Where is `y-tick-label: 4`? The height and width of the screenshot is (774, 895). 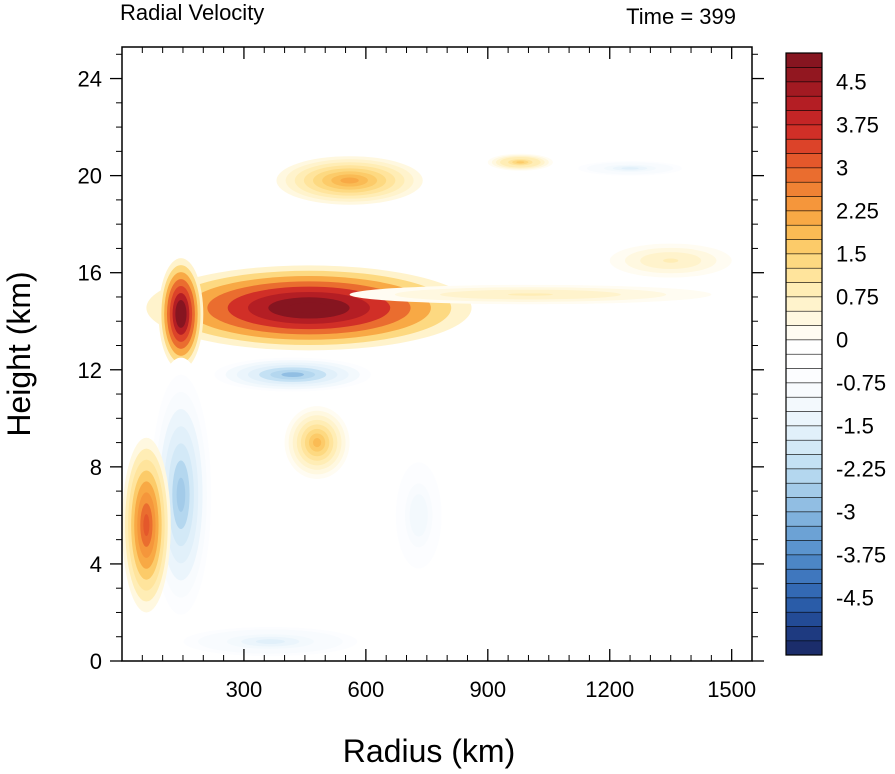
y-tick-label: 4 is located at coordinates (96, 564).